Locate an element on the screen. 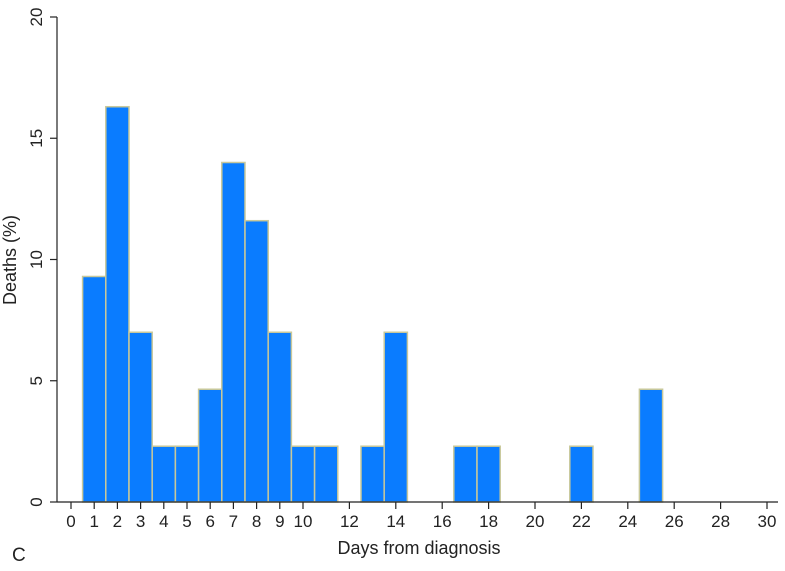 The image size is (785, 571). x-tick-label-26: 26 is located at coordinates (674, 521).